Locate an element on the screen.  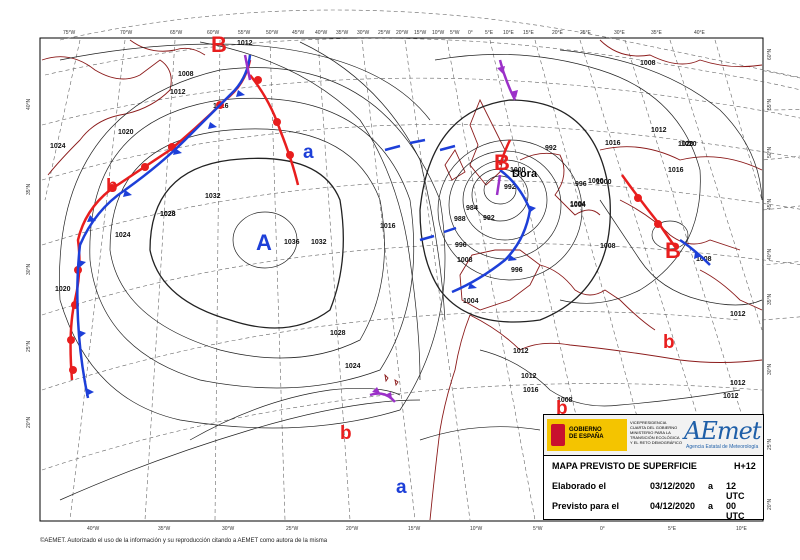
occluded-front-top is located at coordinates (247, 67).